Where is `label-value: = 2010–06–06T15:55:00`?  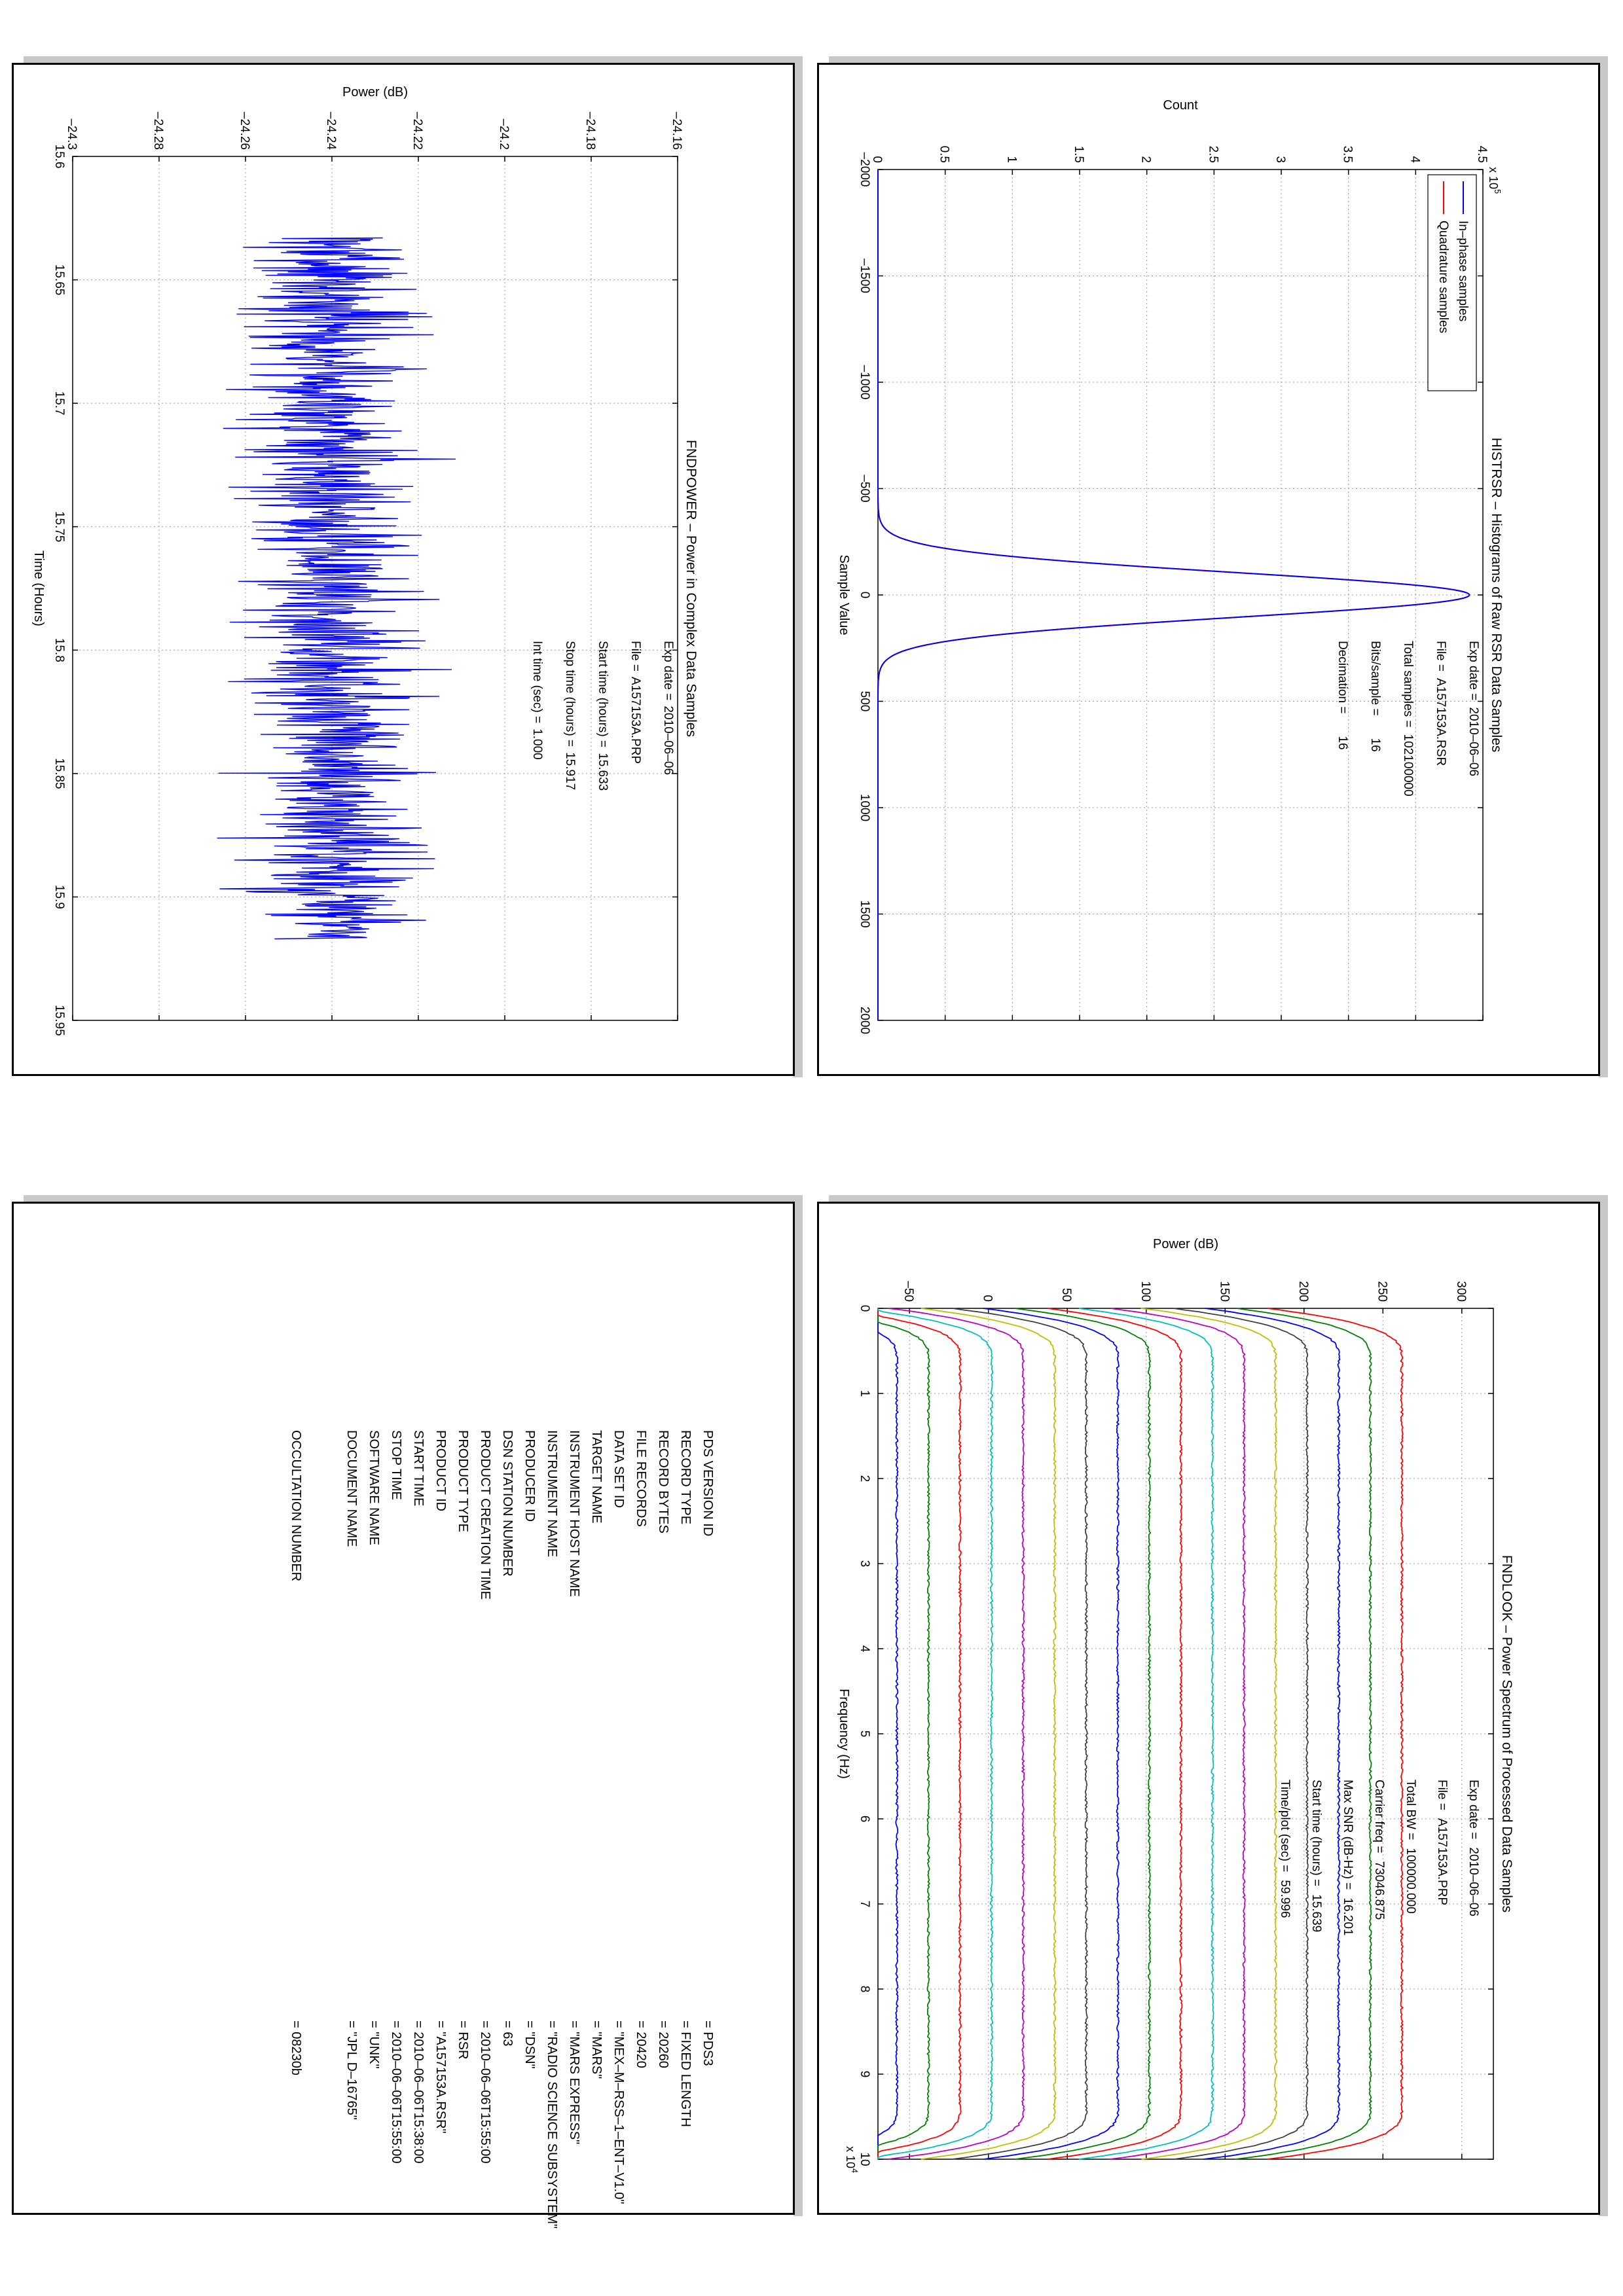
label-value: = 2010–06–06T15:55:00 is located at coordinates (485, 2092).